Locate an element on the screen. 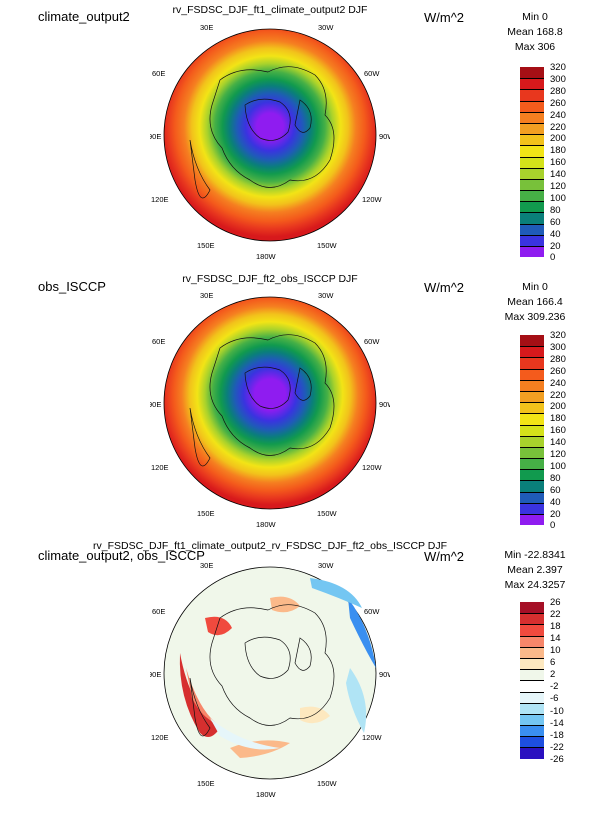 This screenshot has height=814, width=606. colorbar-tick-label: 10 is located at coordinates (555, 651).